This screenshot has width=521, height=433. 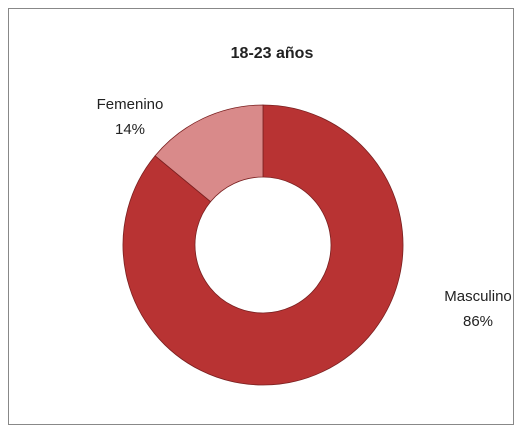 What do you see at coordinates (209, 153) in the screenshot?
I see `slice` at bounding box center [209, 153].